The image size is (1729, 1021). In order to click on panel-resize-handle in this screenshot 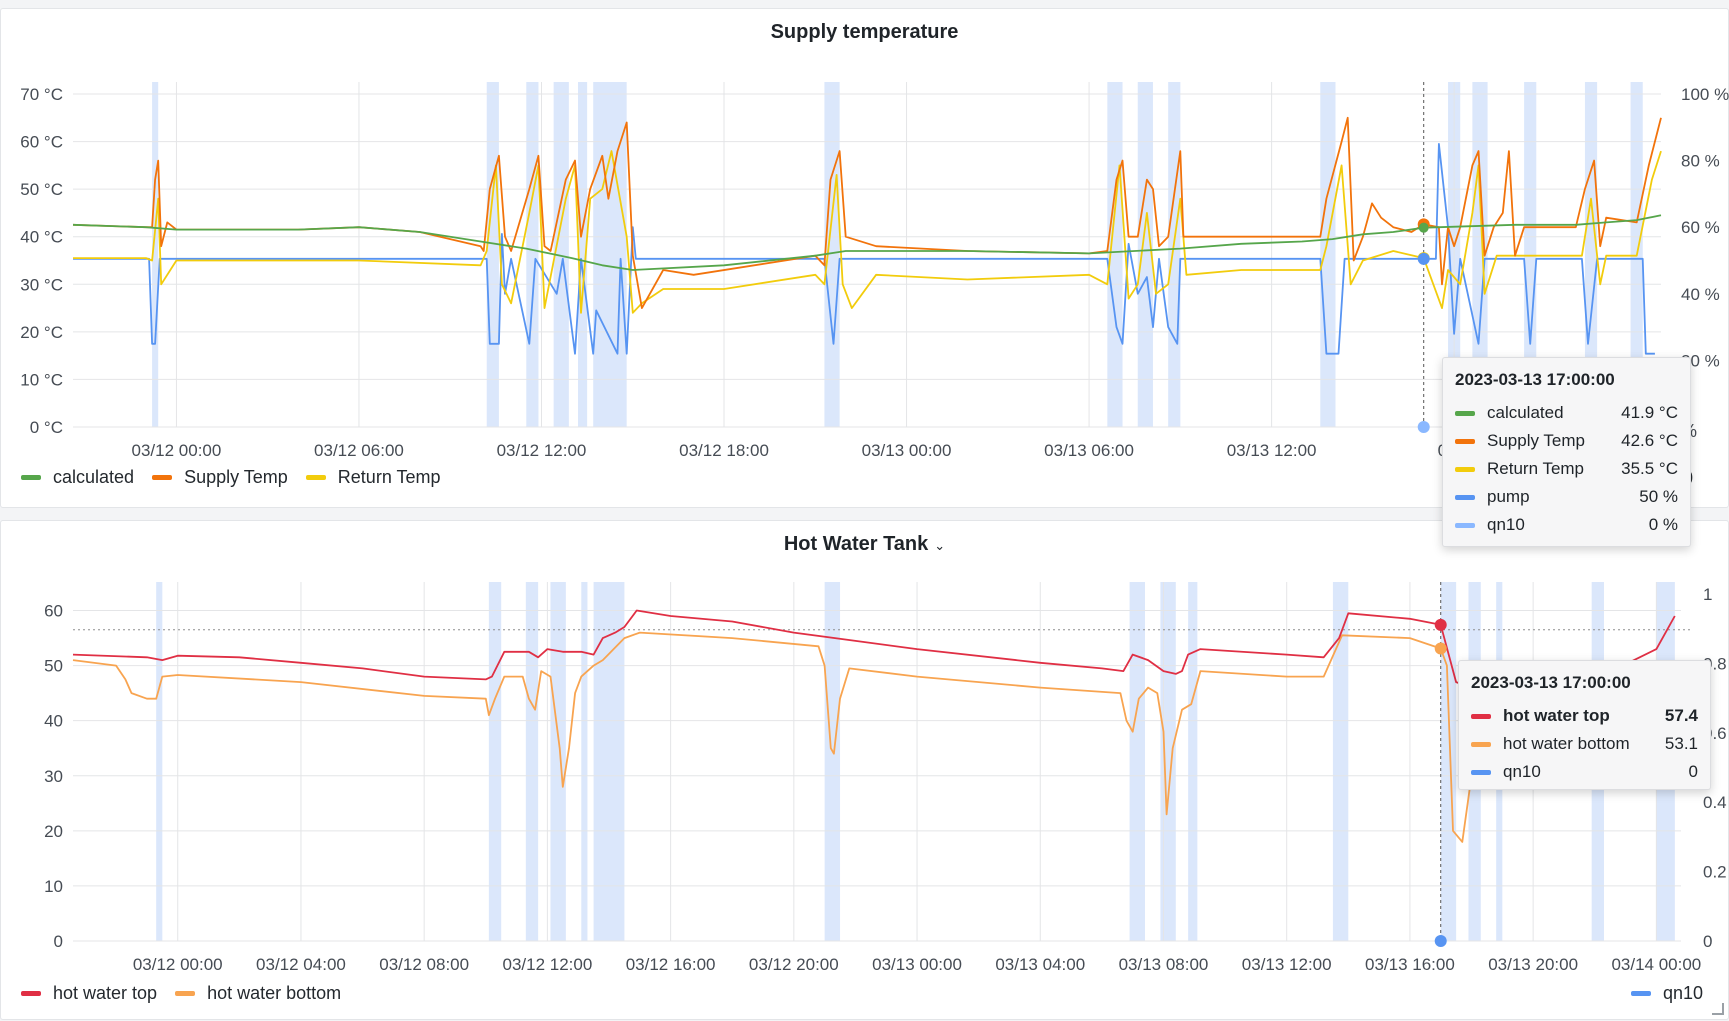, I will do `click(1718, 1009)`.